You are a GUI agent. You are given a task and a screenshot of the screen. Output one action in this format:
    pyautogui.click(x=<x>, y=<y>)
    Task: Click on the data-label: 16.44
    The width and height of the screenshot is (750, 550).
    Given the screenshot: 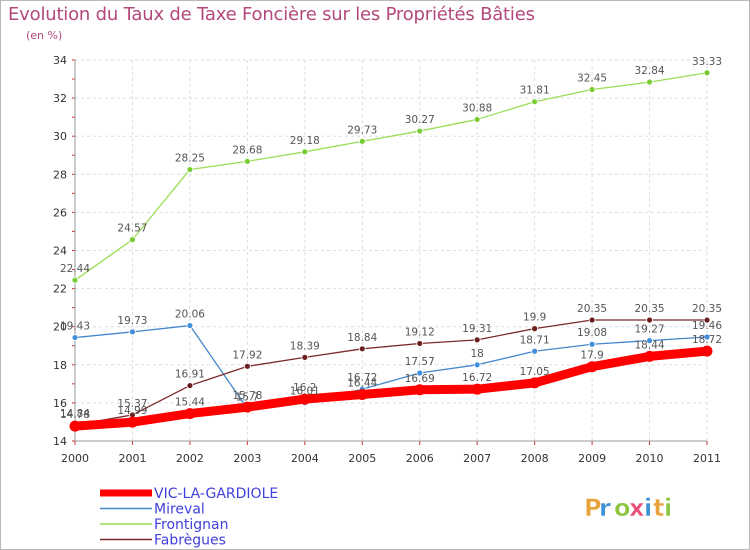 What is the action you would take?
    pyautogui.click(x=362, y=384)
    